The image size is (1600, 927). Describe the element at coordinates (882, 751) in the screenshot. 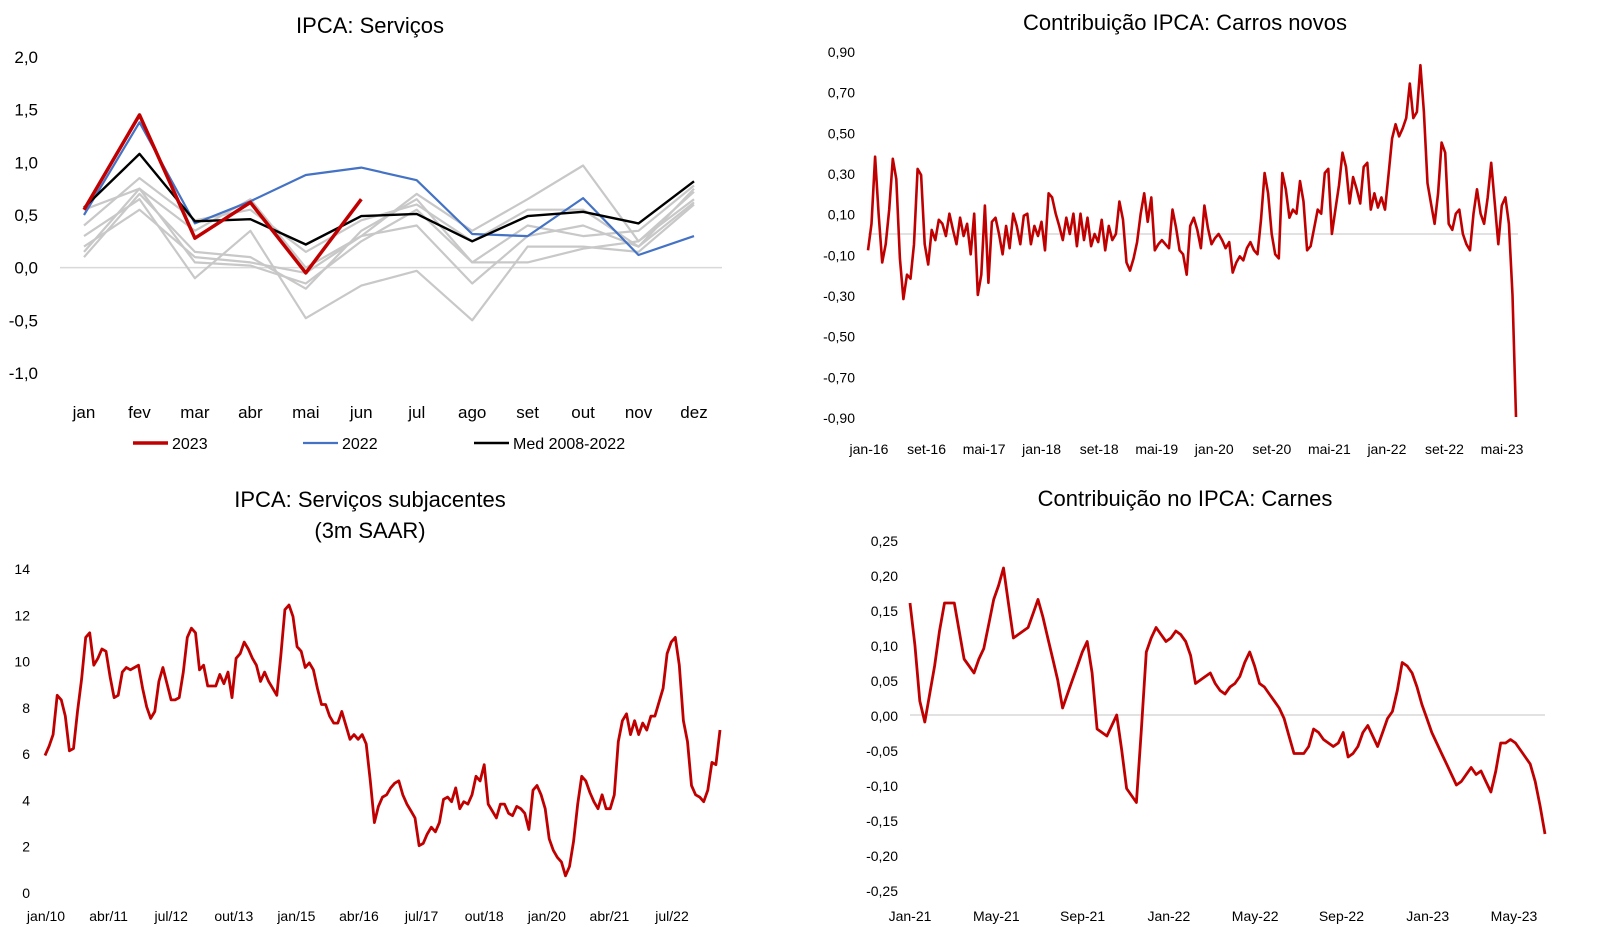

I see `carnes-y-tick: -0,05` at that location.